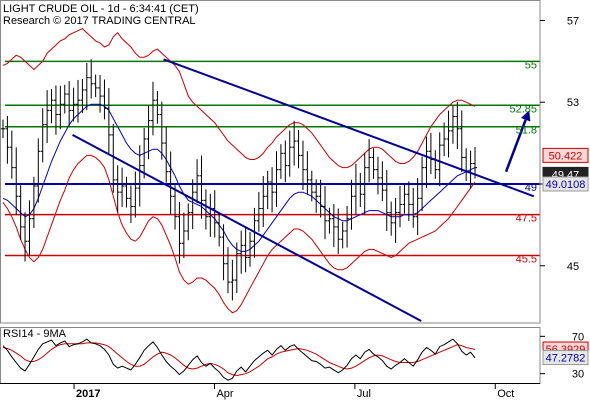 This screenshot has height=400, width=590. What do you see at coordinates (523, 109) in the screenshot?
I see `level-label-1: 52.85` at bounding box center [523, 109].